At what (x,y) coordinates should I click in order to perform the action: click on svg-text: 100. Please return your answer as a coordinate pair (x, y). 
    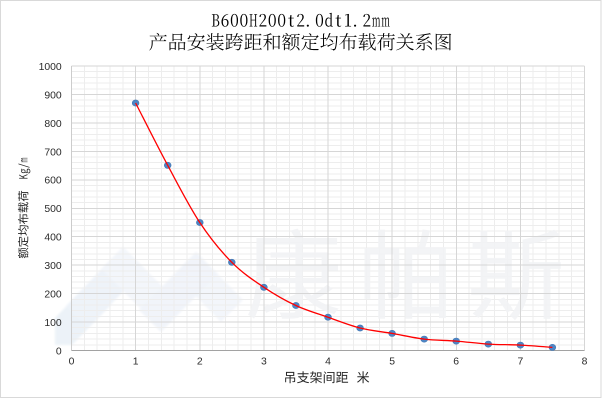
    Looking at the image, I should click on (53, 323).